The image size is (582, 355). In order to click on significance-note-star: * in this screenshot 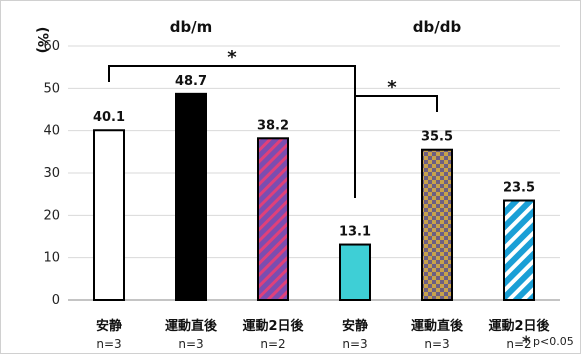, I will do `click(526, 341)`.